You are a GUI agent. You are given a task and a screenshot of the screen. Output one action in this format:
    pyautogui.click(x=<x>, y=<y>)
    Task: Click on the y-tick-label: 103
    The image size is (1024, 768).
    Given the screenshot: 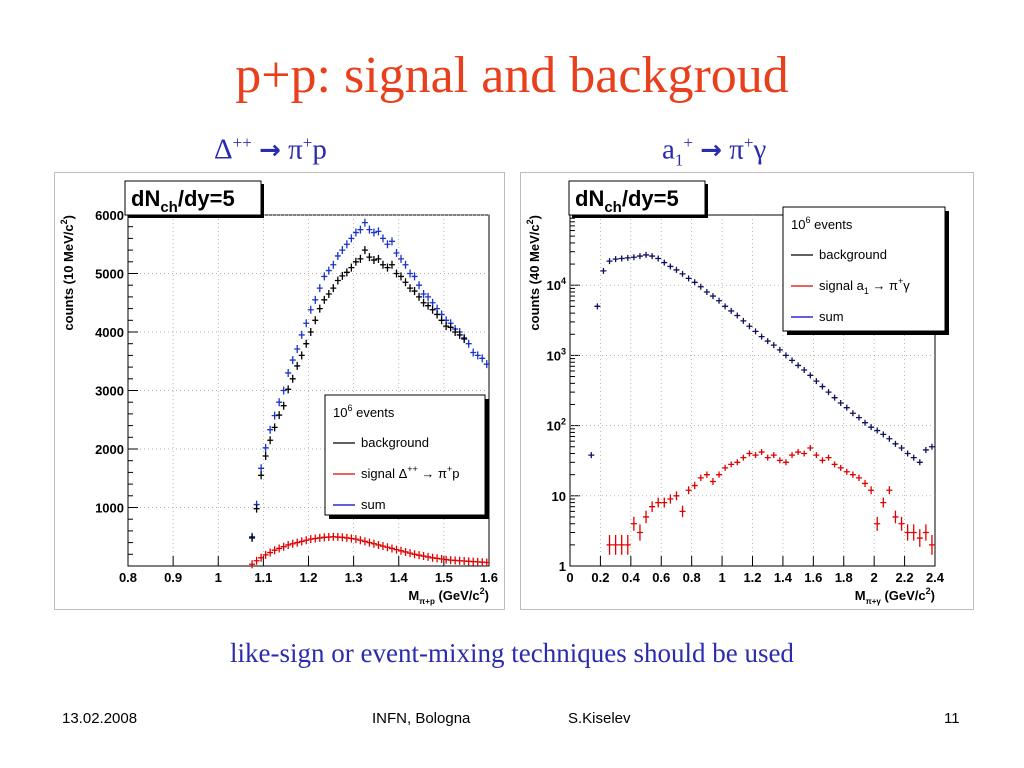 What is the action you would take?
    pyautogui.click(x=556, y=354)
    